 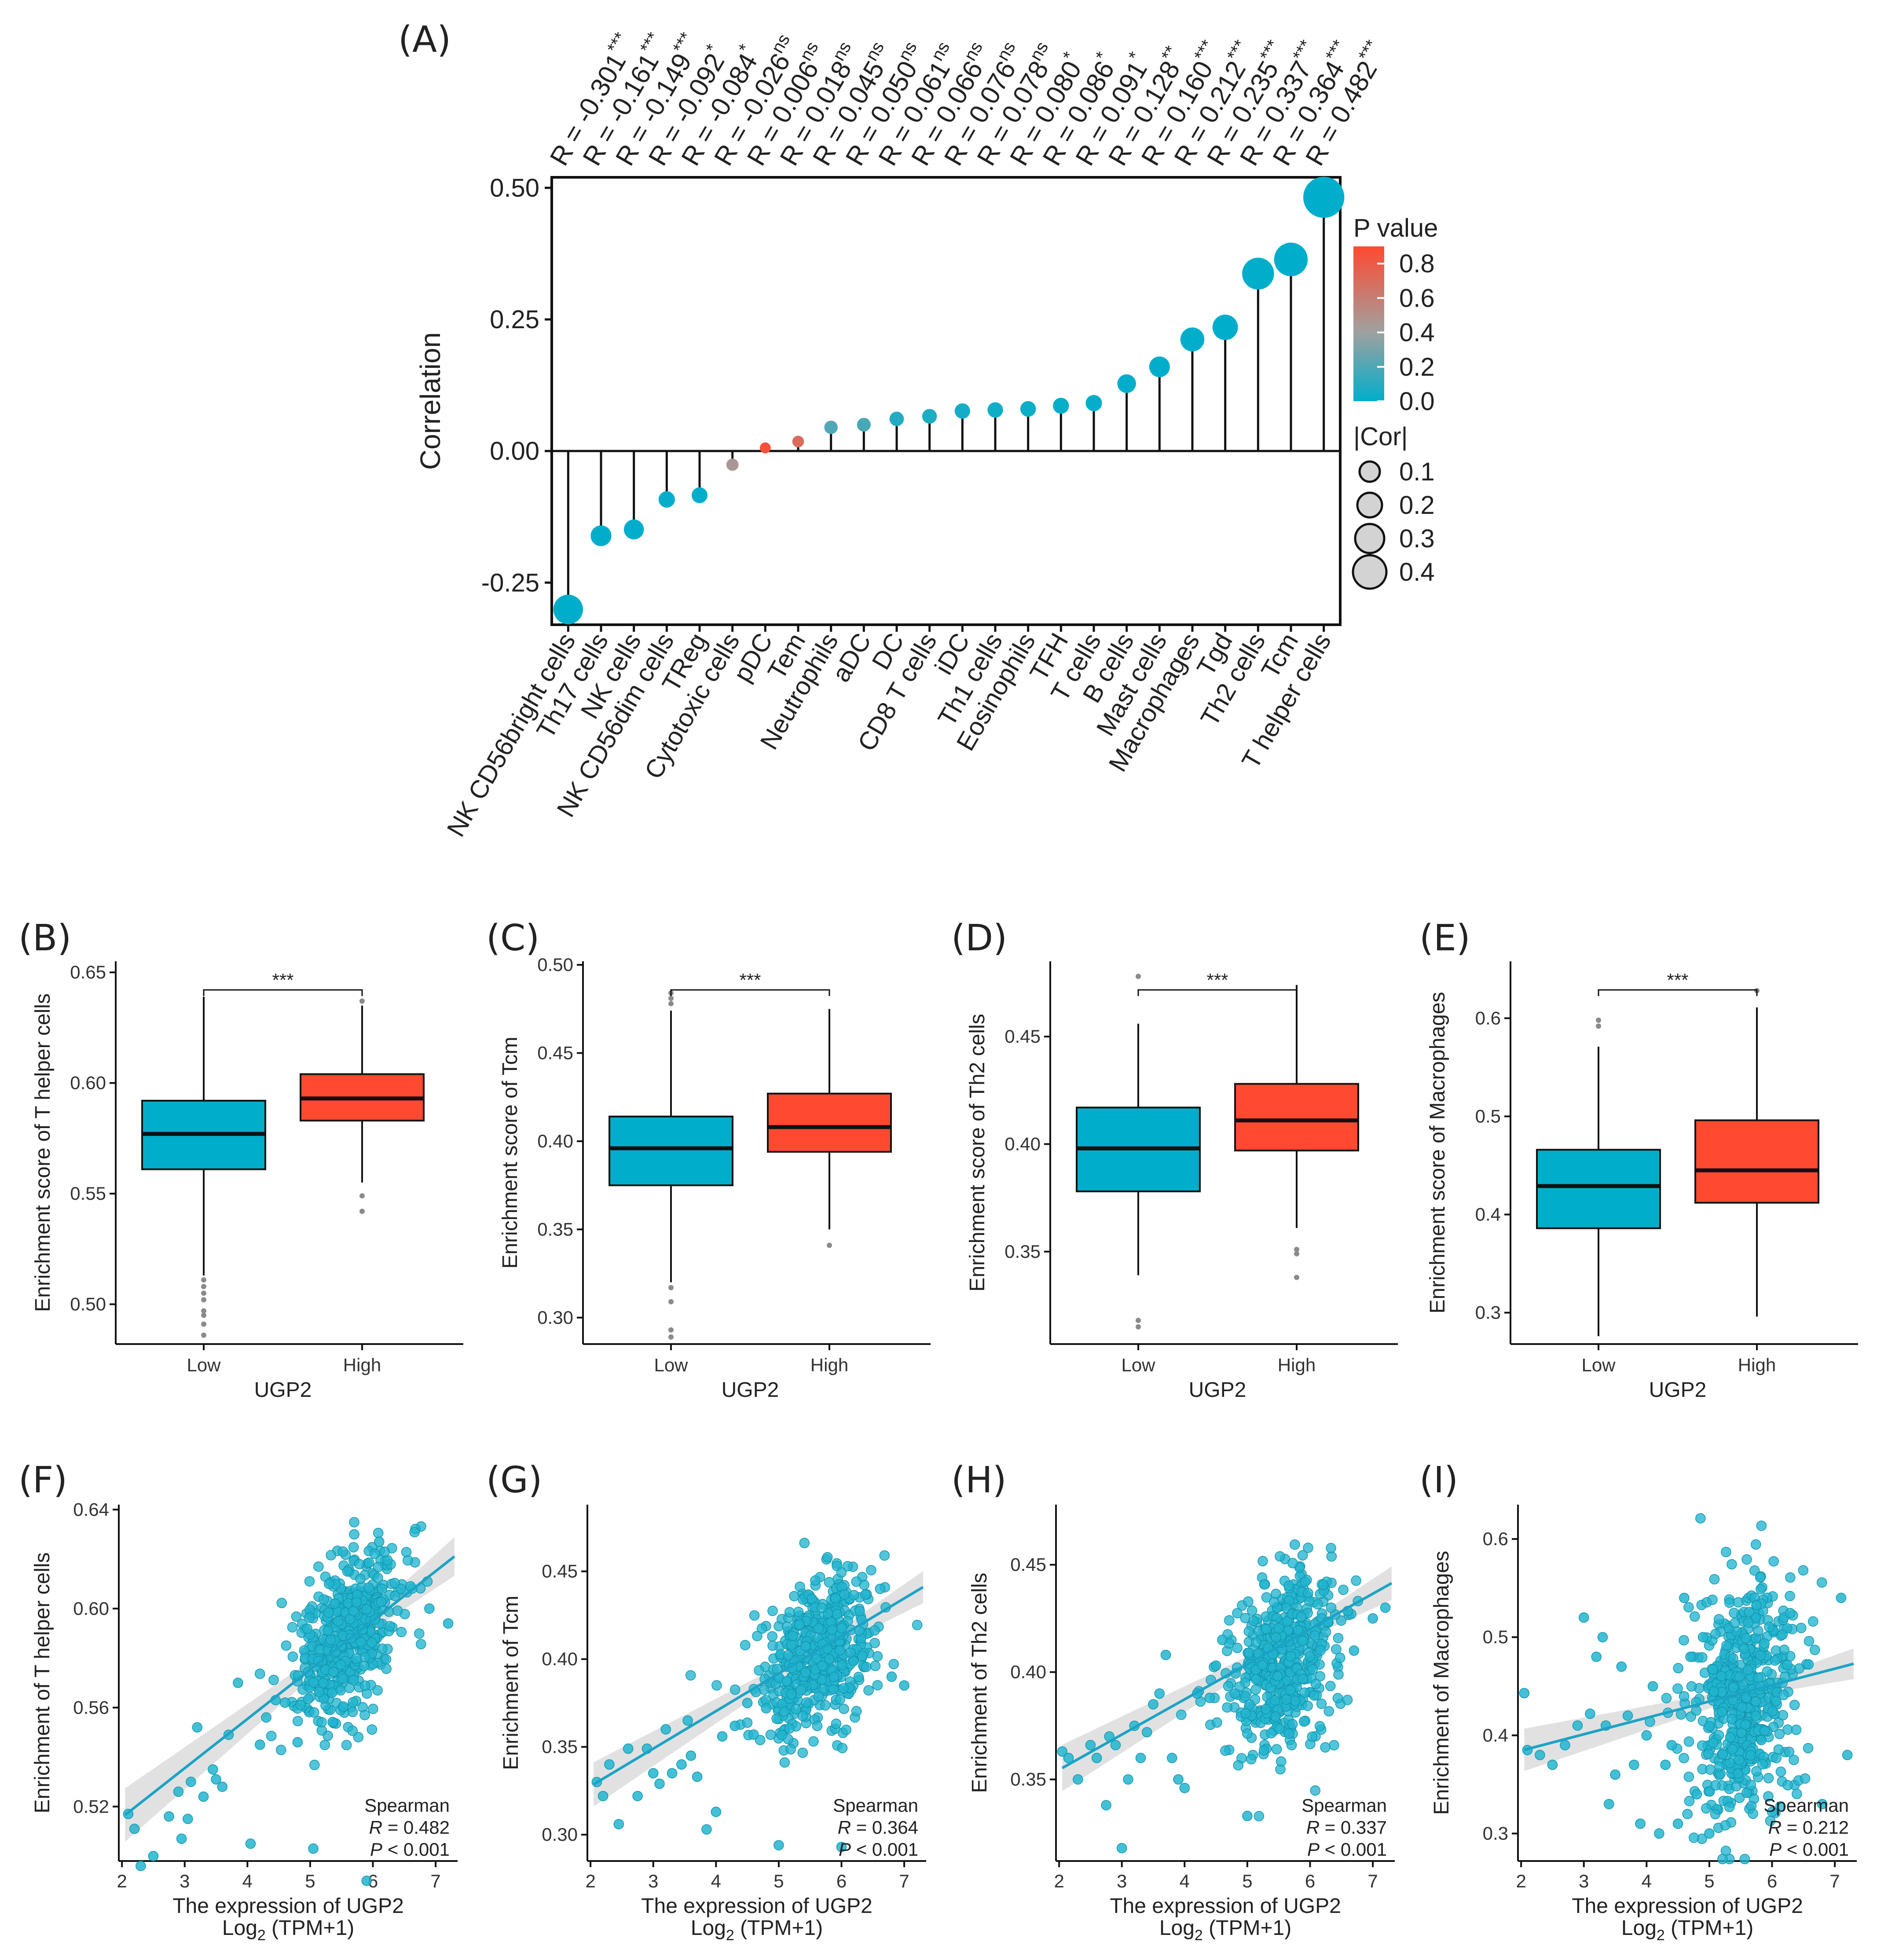 I want to click on x-subtitle-unit: (TPM+1), so click(x=310, y=1928).